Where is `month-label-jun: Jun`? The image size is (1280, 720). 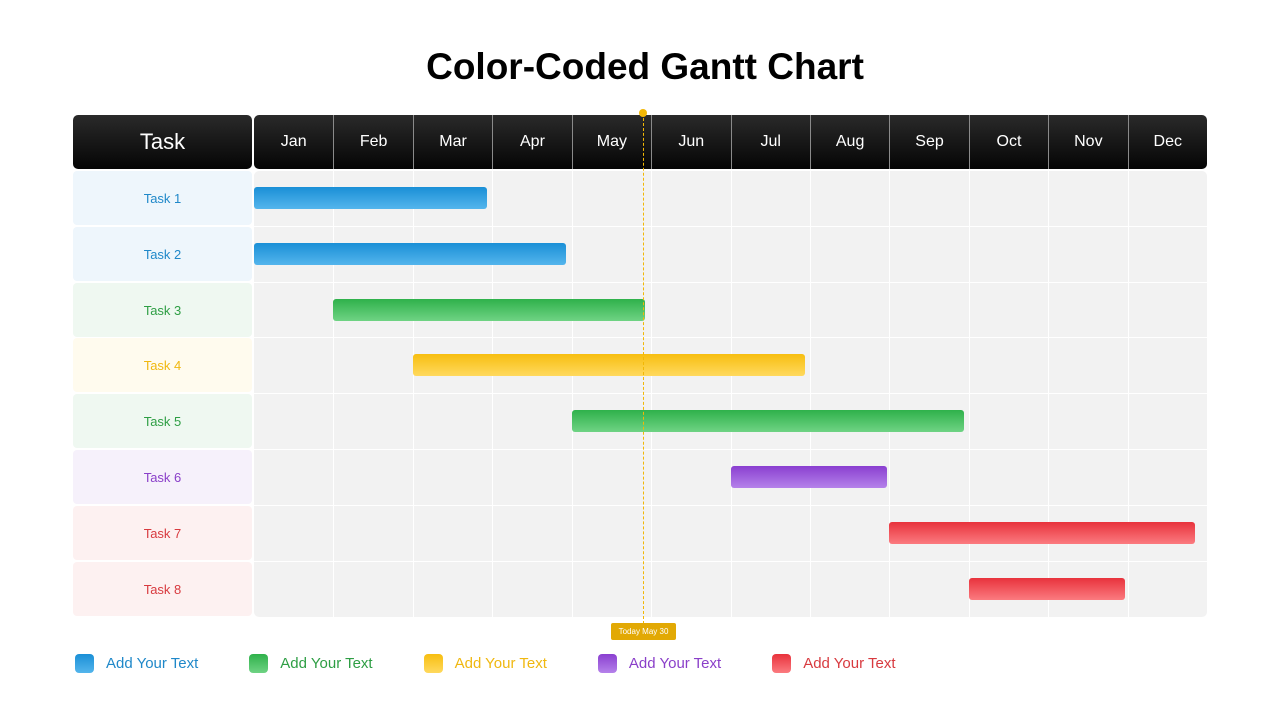
month-label-jun: Jun is located at coordinates (690, 142).